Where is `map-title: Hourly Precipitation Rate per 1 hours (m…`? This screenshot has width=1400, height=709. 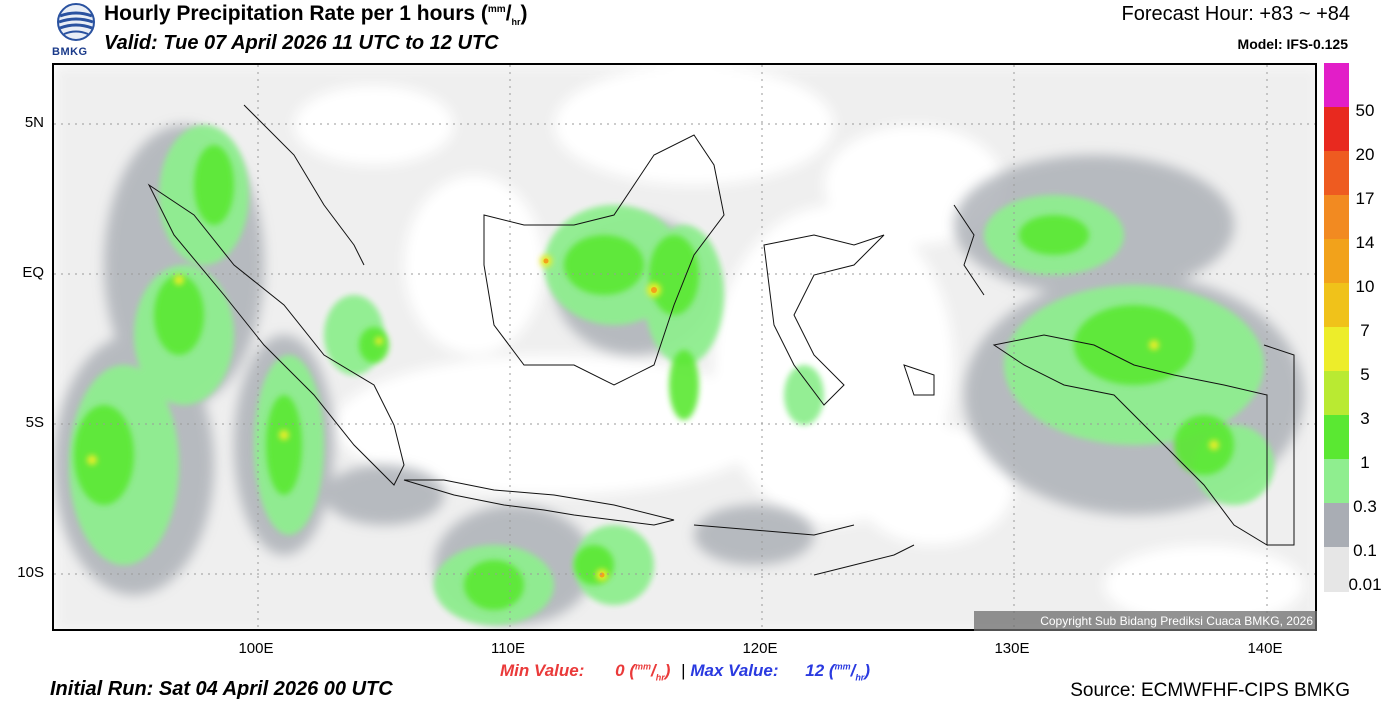
map-title: Hourly Precipitation Rate per 1 hours (m… is located at coordinates (316, 15).